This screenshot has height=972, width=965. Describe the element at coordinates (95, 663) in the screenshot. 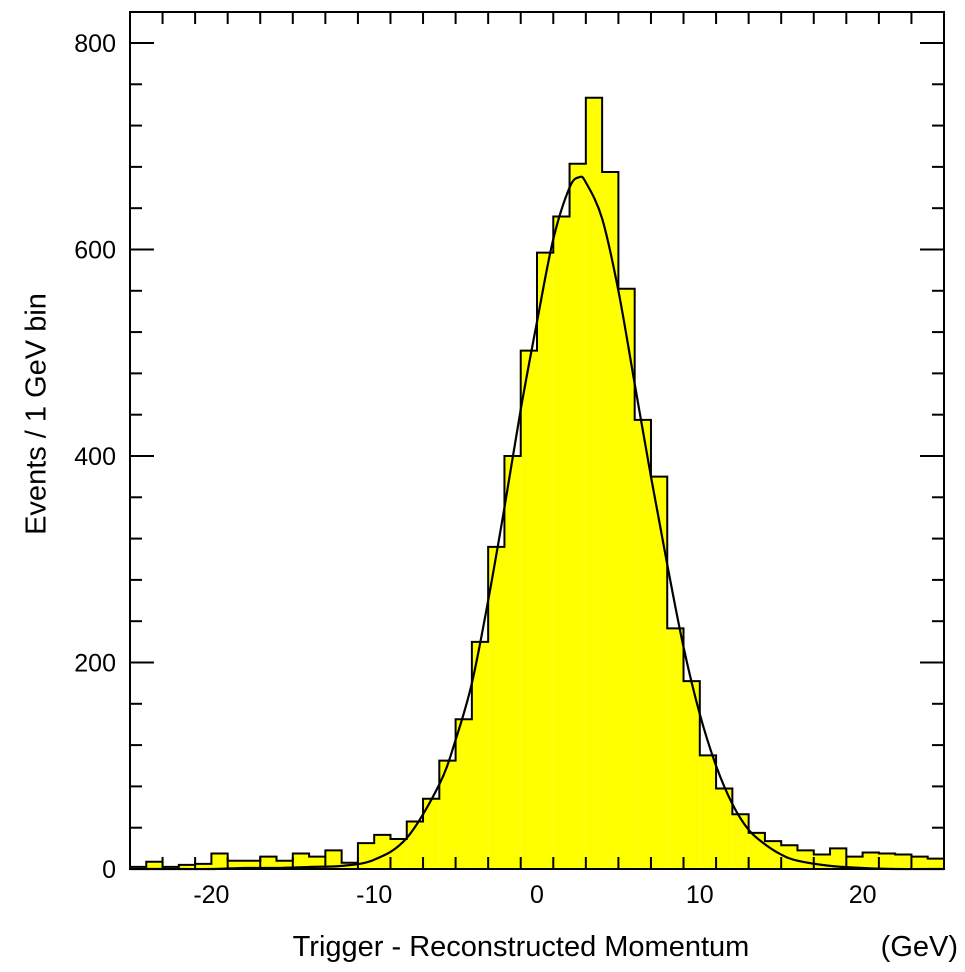

I see `y-tick-label: 200` at that location.